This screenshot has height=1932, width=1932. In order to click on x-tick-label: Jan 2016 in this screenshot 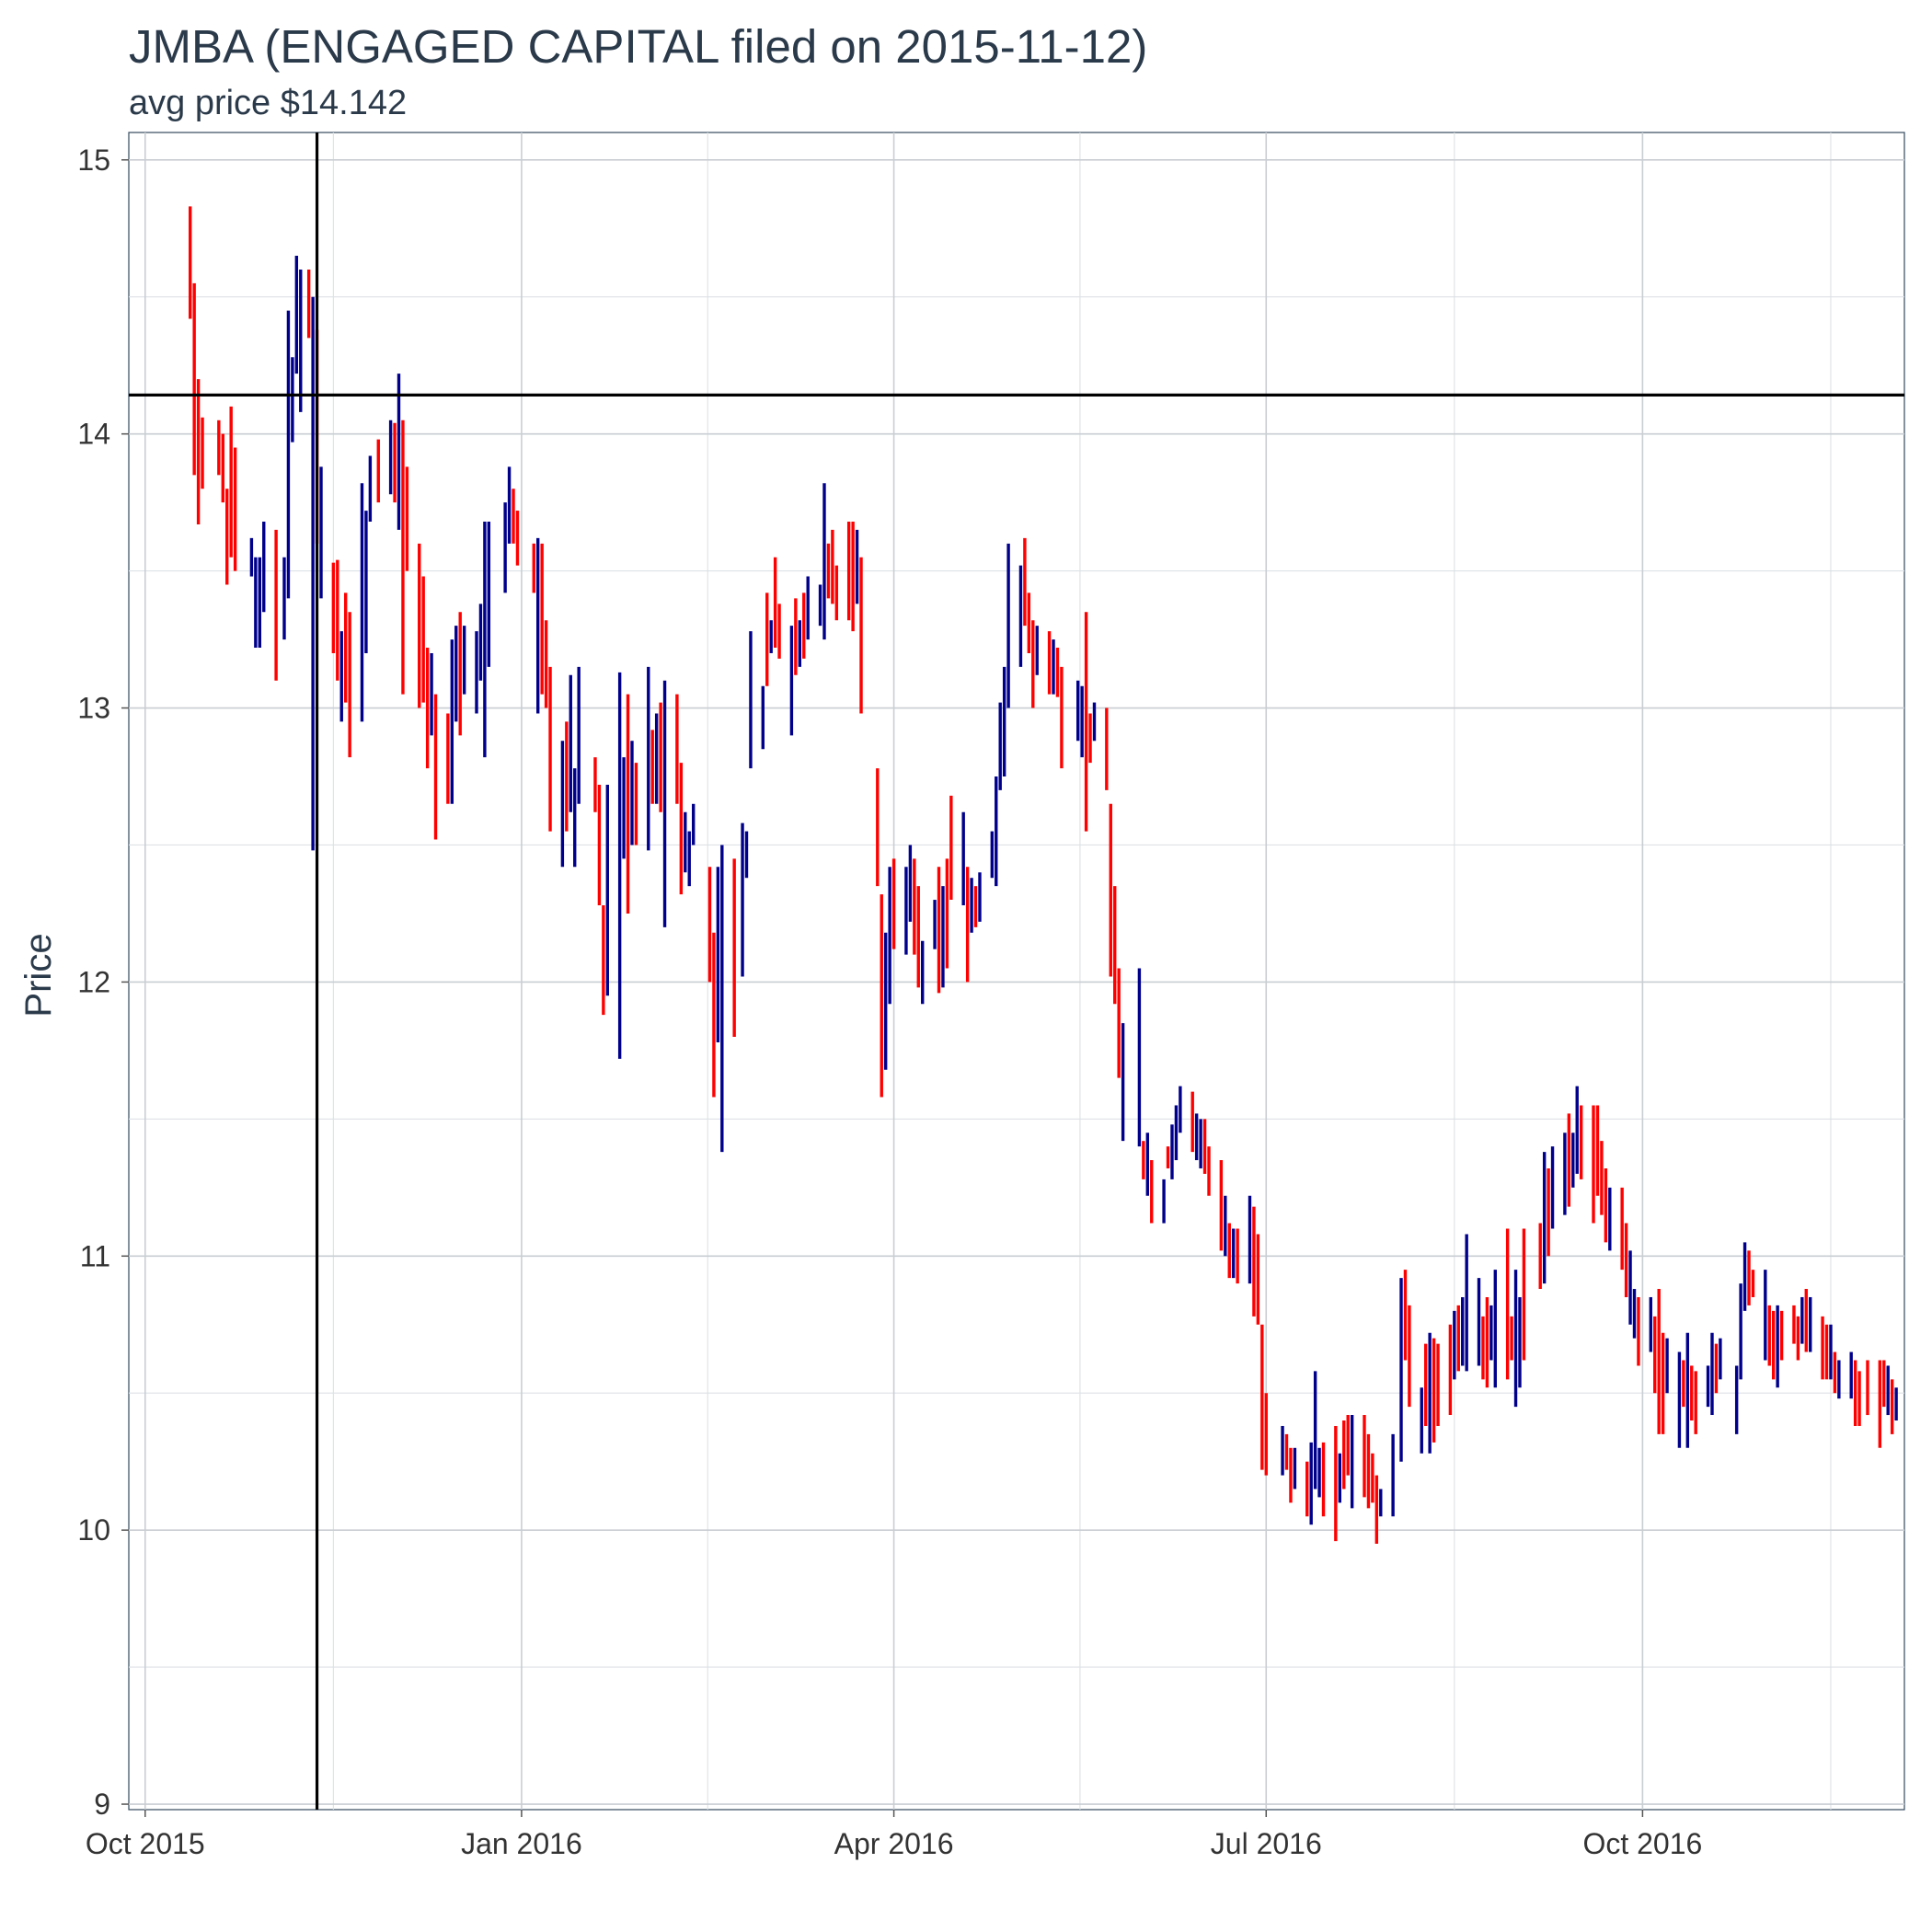, I will do `click(521, 1843)`.